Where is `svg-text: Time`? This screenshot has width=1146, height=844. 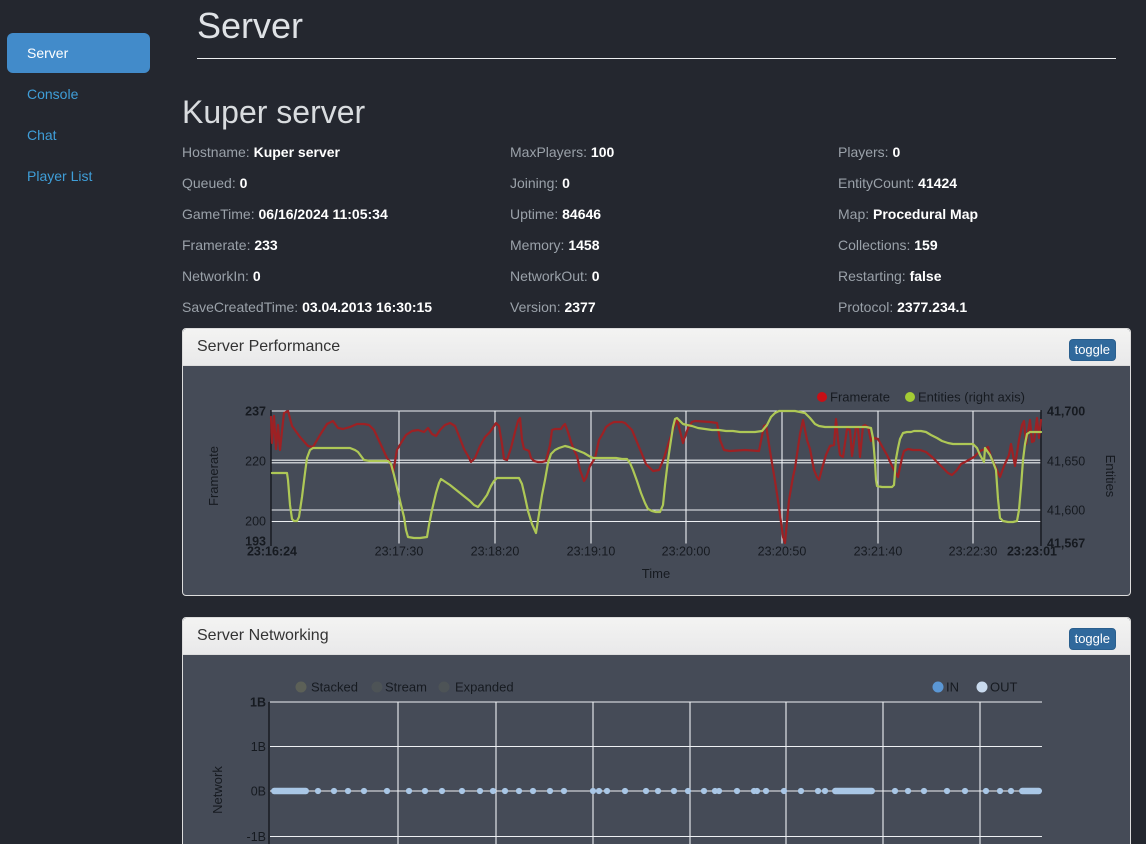
svg-text: Time is located at coordinates (656, 573).